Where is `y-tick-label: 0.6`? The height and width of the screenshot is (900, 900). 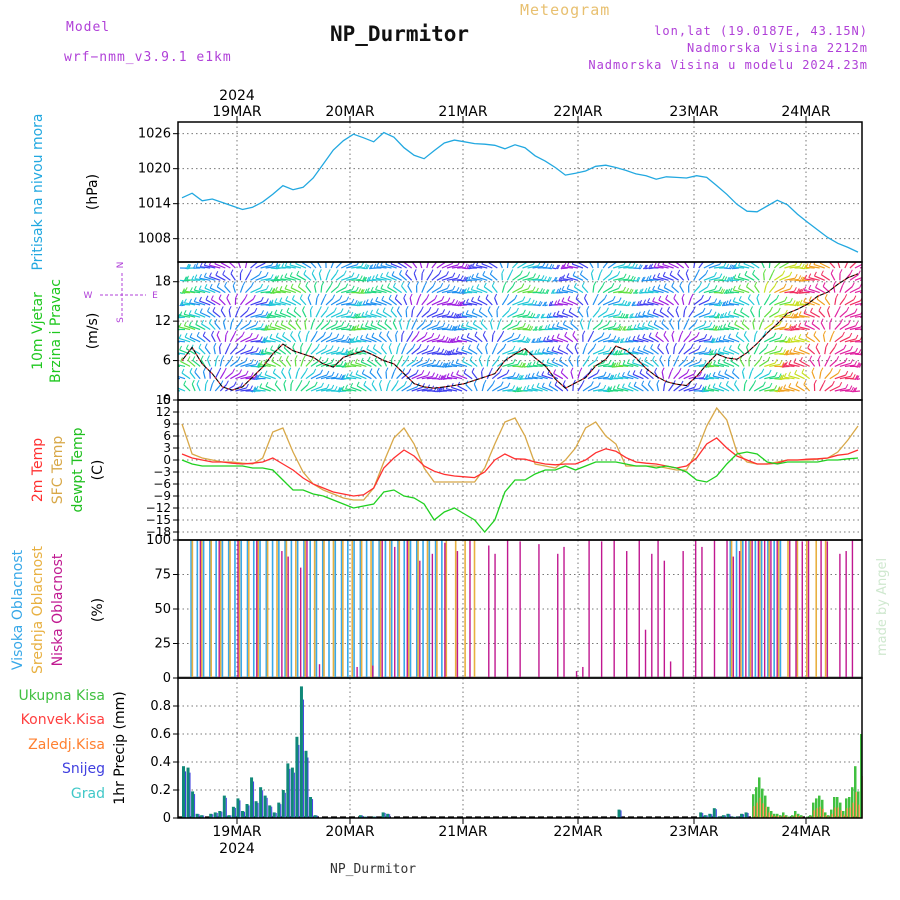
y-tick-label: 0.6 is located at coordinates (160, 734).